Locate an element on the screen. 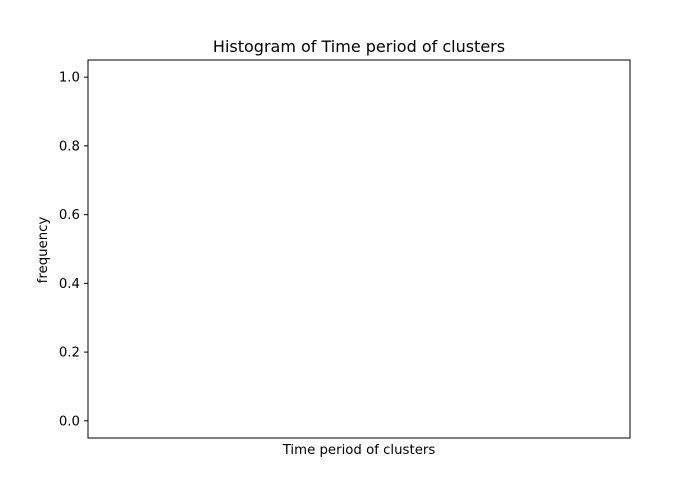 The height and width of the screenshot is (504, 700). y-tick-label: 0.0 is located at coordinates (69, 421).